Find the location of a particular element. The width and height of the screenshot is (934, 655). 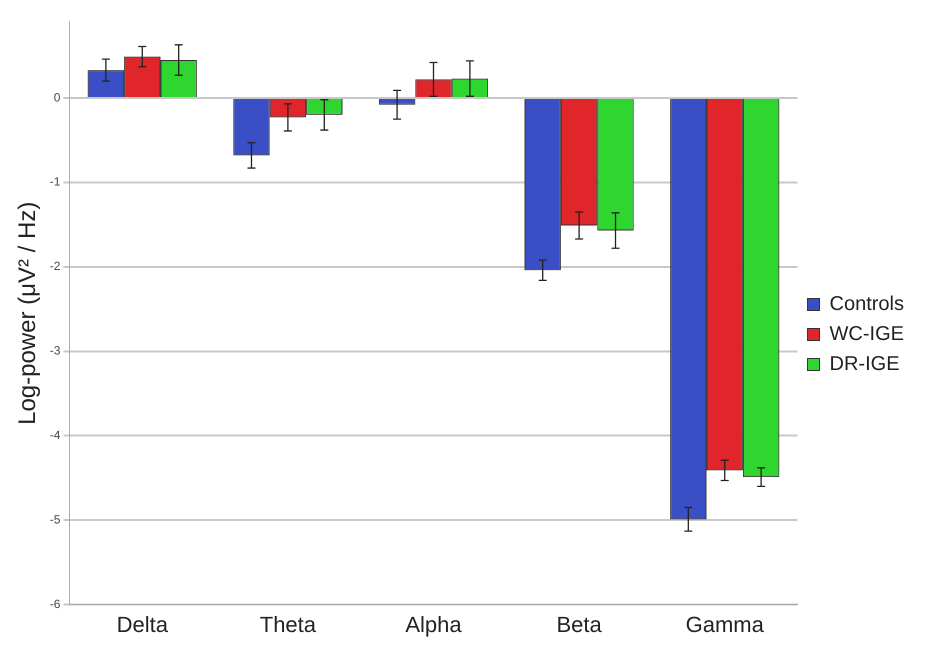

legend-label: DR-IGE is located at coordinates (865, 364).